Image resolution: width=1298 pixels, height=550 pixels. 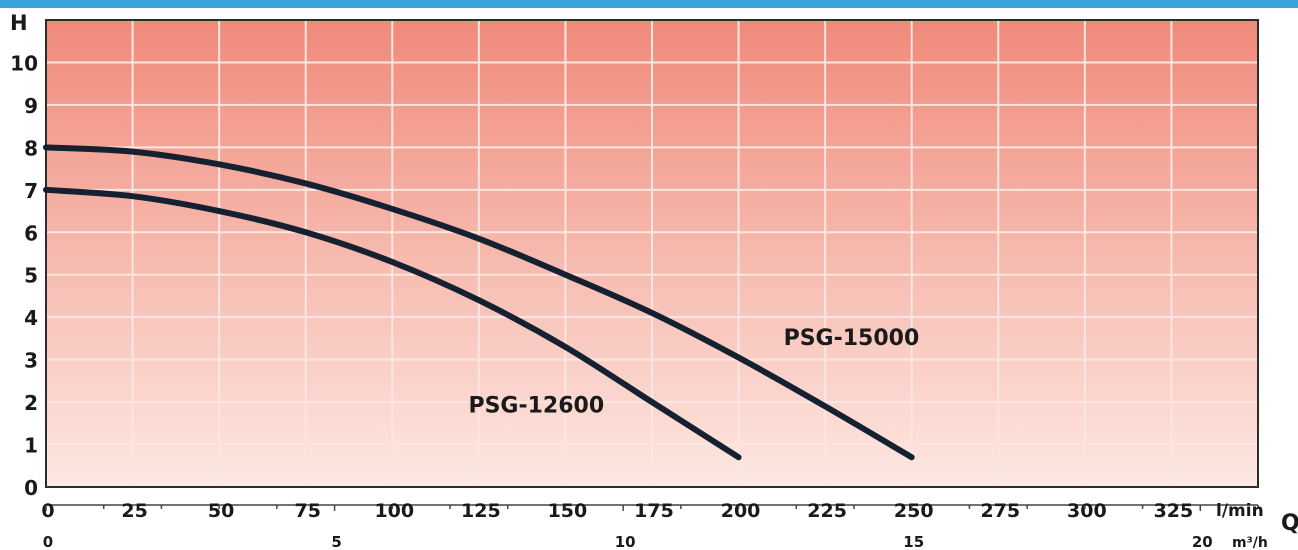 What do you see at coordinates (221, 511) in the screenshot?
I see `x-tick-label-lmin: 50` at bounding box center [221, 511].